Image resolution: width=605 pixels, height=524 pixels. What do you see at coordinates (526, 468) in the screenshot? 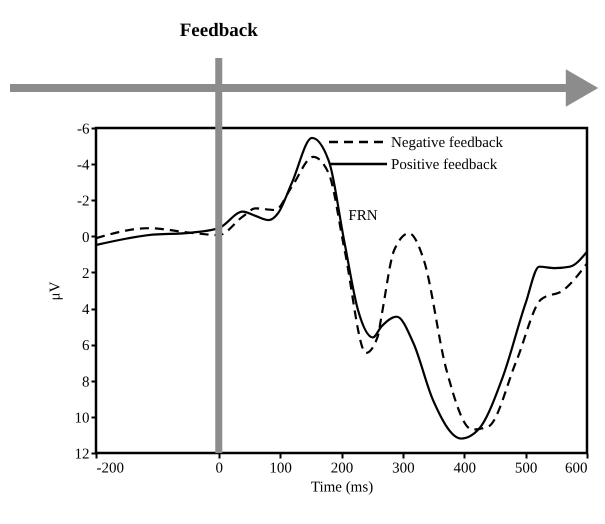
I see `x-tick-label: 500` at bounding box center [526, 468].